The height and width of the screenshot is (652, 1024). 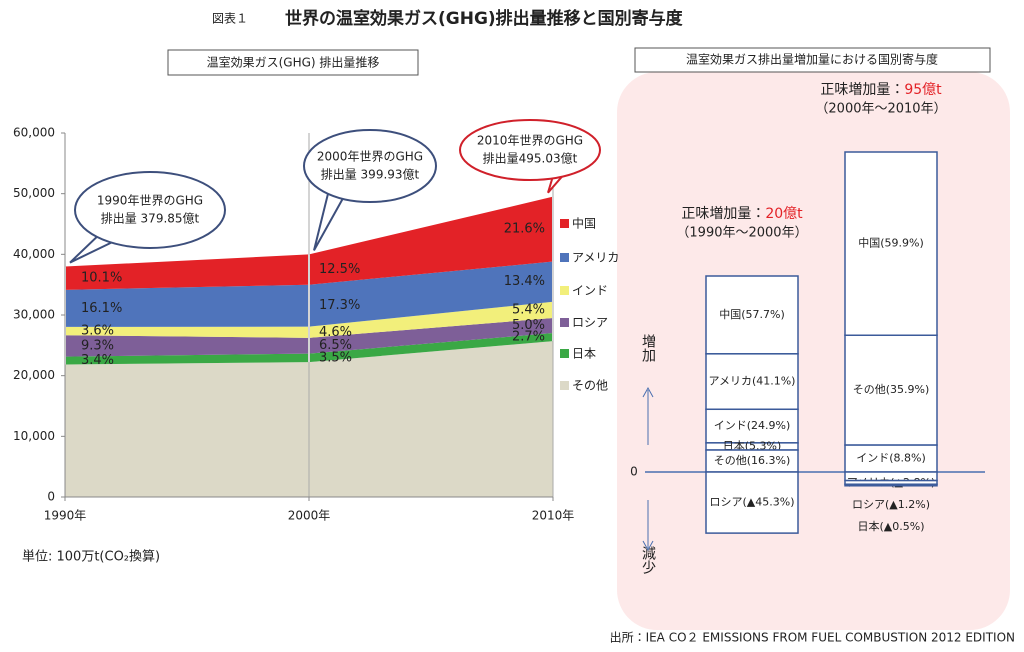 I want to click on y-tick-label: 40,000, so click(x=34, y=254).